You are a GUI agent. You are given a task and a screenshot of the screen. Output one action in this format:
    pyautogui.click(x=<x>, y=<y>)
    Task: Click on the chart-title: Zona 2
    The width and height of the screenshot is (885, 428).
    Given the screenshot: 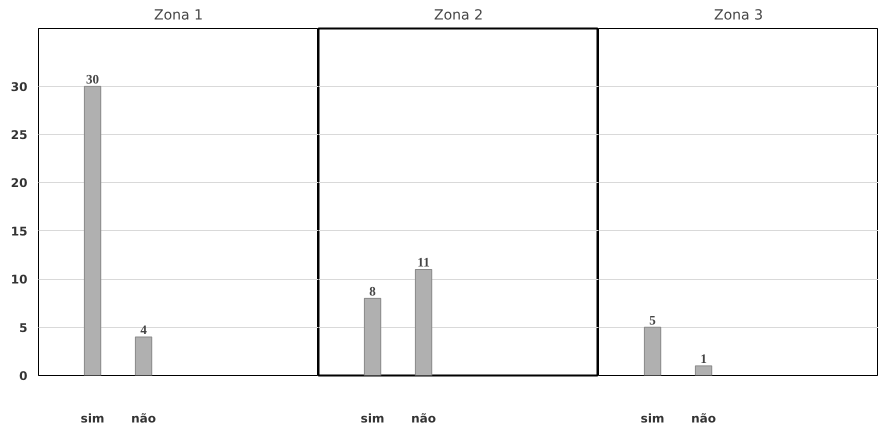 What is the action you would take?
    pyautogui.click(x=458, y=16)
    